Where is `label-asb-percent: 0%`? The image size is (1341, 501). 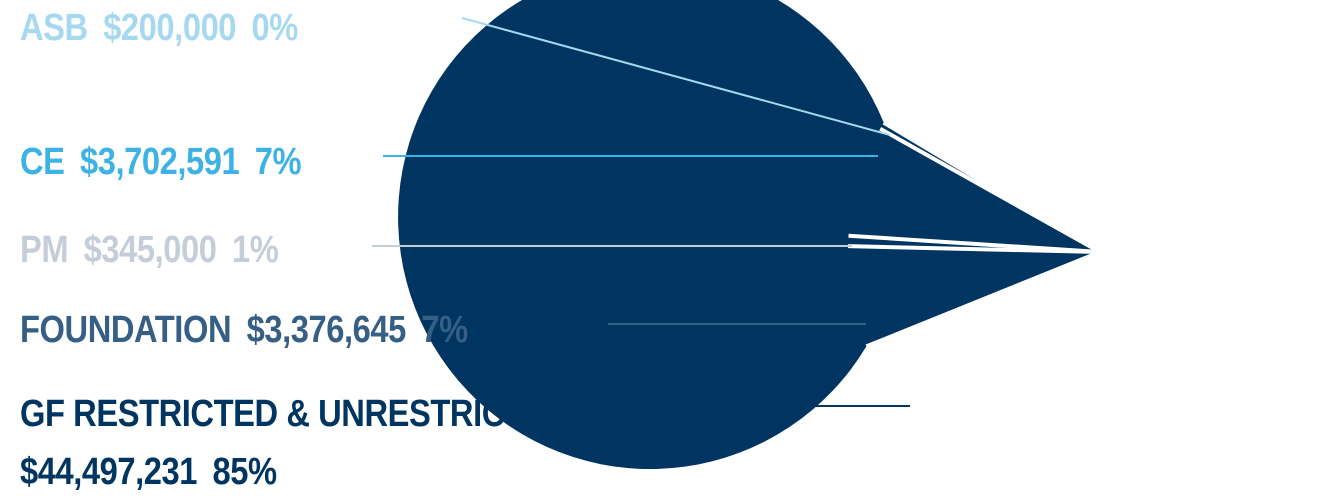
label-asb-percent: 0% is located at coordinates (275, 28).